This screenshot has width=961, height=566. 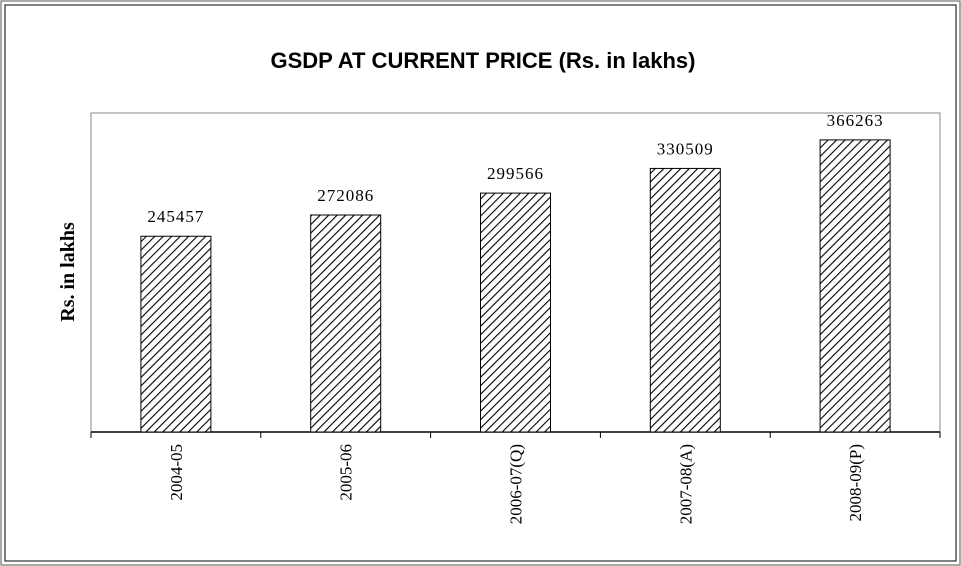 I want to click on value-label: 272086, so click(x=345, y=195).